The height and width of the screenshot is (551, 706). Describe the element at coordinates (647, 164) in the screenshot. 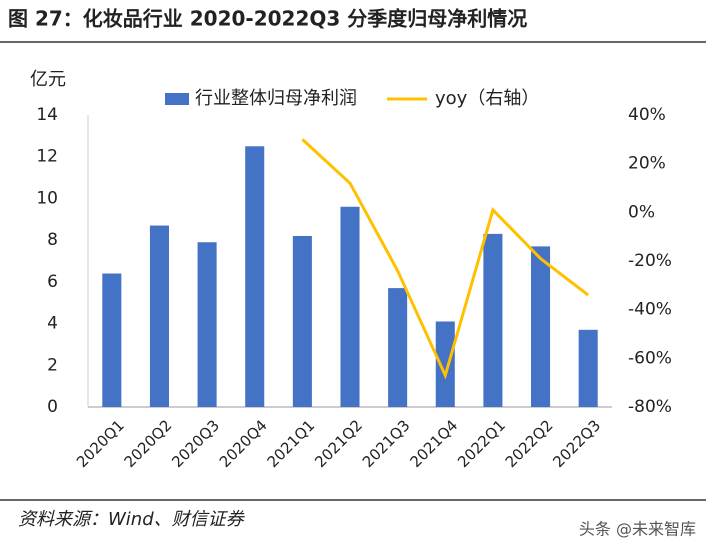

I see `y2-tick-label: 20%` at that location.